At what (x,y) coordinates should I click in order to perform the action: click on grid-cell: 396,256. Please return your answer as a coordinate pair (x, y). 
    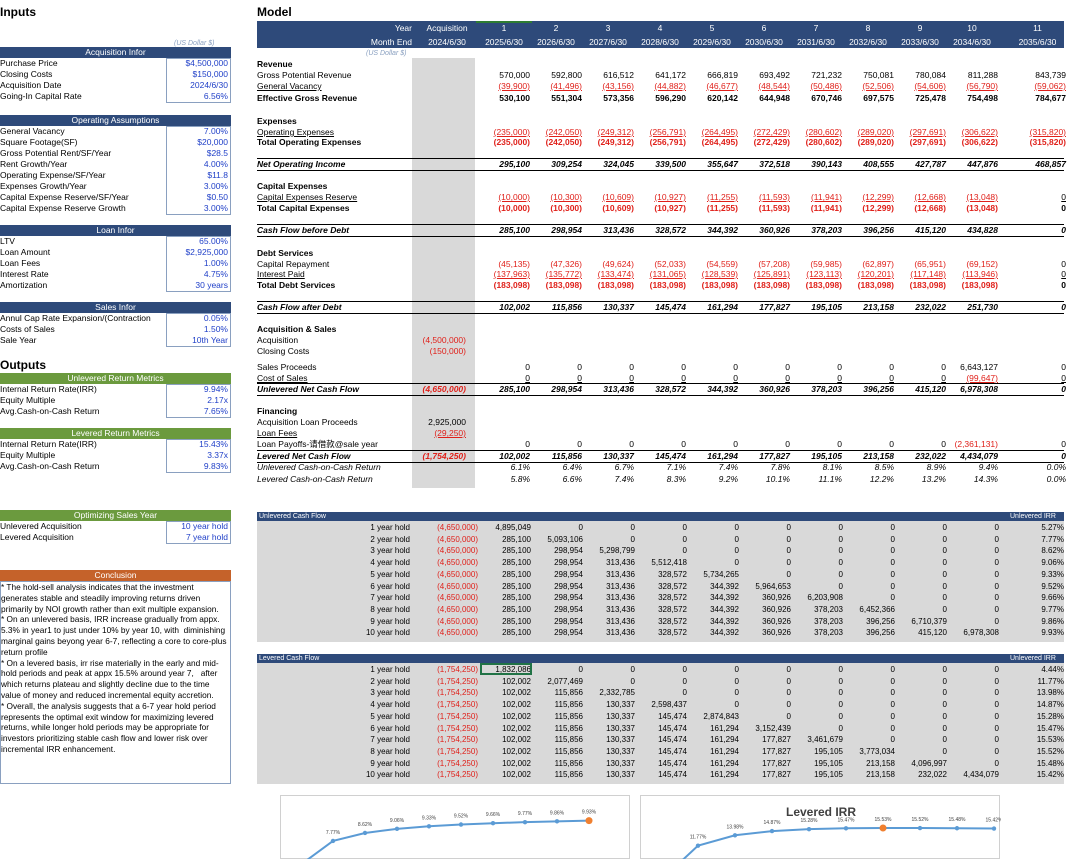
    Looking at the image, I should click on (880, 633).